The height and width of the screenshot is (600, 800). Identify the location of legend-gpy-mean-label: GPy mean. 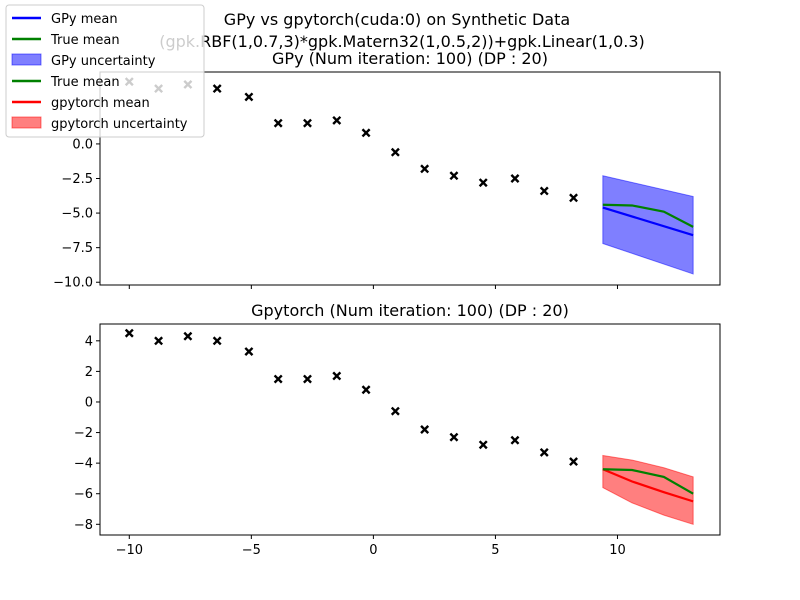
(84, 19).